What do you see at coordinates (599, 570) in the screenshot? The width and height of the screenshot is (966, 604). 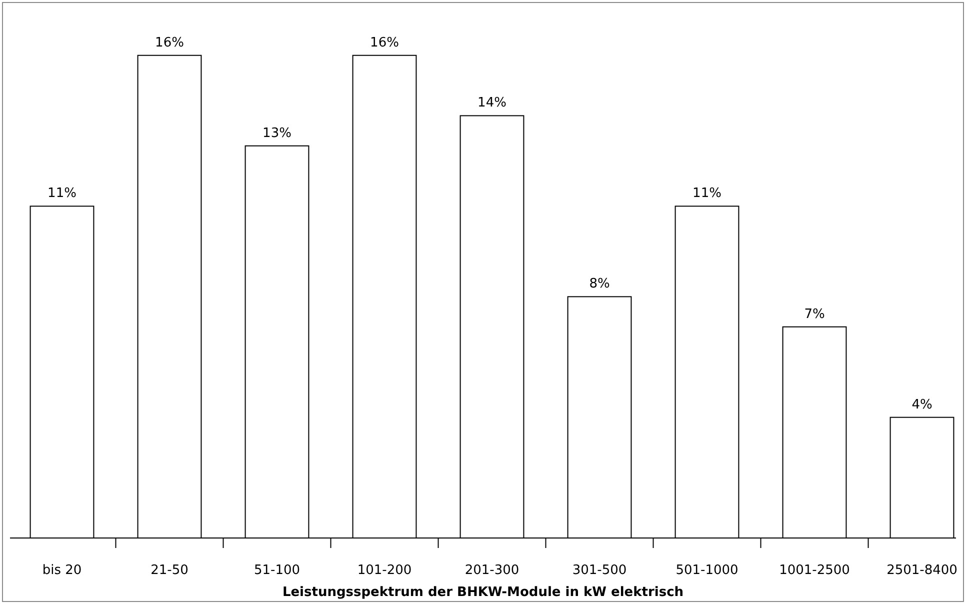 I see `x-tick-label: 301-500` at bounding box center [599, 570].